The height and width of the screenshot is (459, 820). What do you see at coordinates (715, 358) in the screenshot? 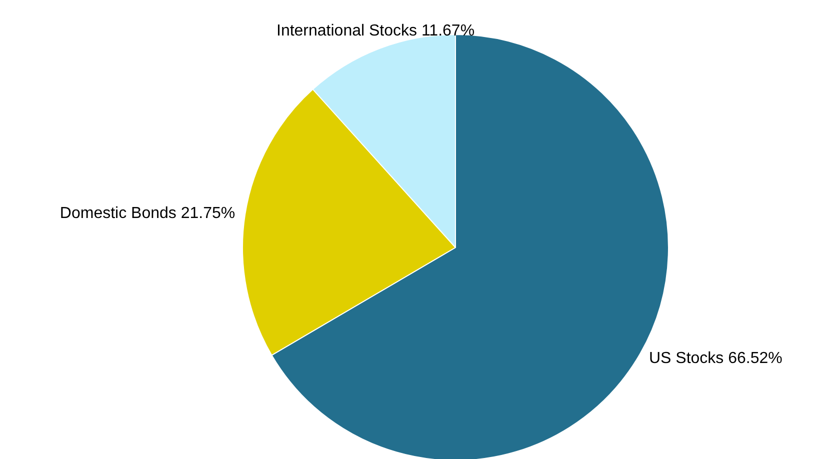
I see `slice-label: US Stocks 66.52%` at bounding box center [715, 358].